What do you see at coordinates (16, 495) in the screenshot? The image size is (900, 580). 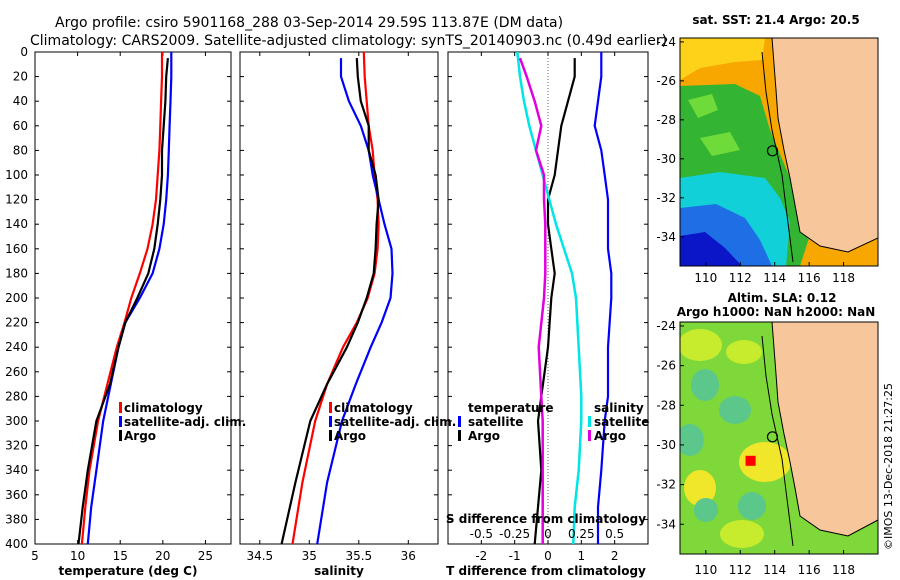 I see `depth-tick-label: 360` at bounding box center [16, 495].